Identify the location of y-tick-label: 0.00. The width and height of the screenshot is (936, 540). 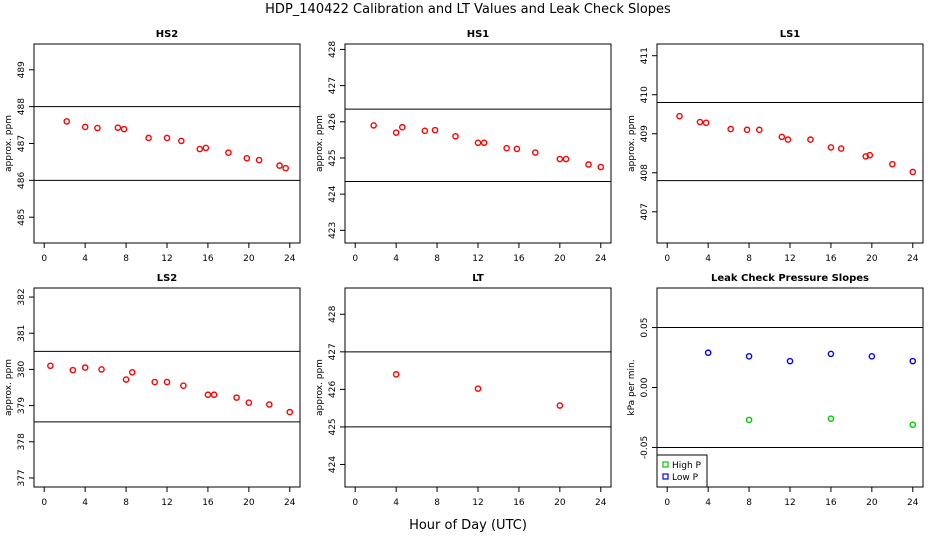
(645, 387).